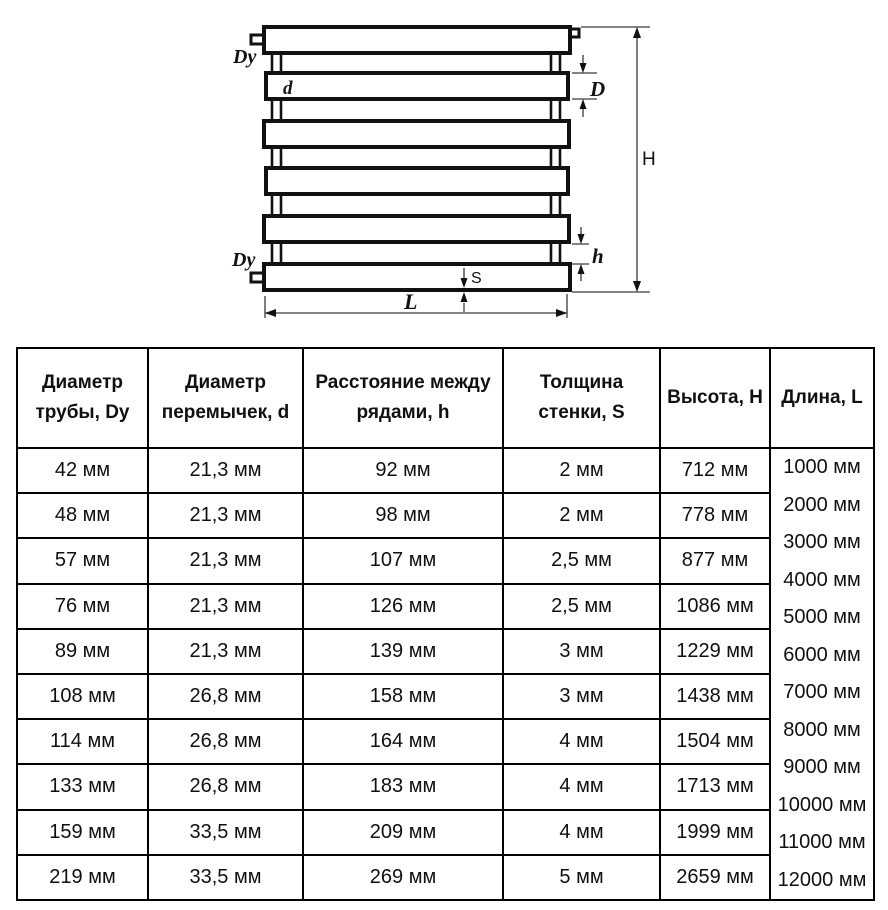  What do you see at coordinates (822, 879) in the screenshot?
I see `length-value: 12000 мм` at bounding box center [822, 879].